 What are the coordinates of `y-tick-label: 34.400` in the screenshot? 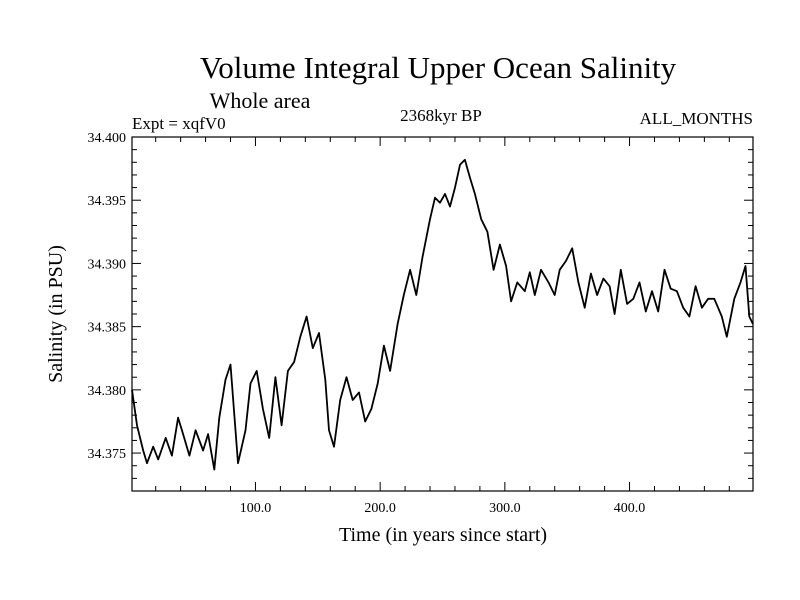 It's located at (107, 138).